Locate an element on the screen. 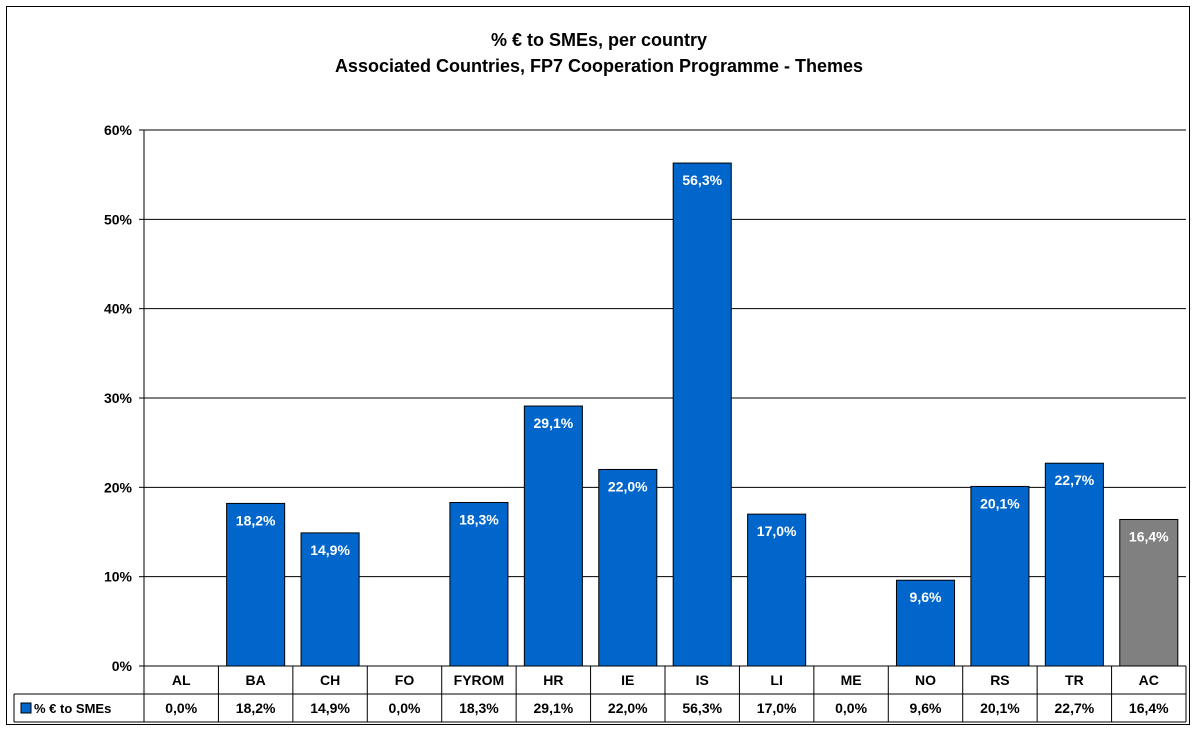  bar-label-hr: 29,1% is located at coordinates (554, 423).